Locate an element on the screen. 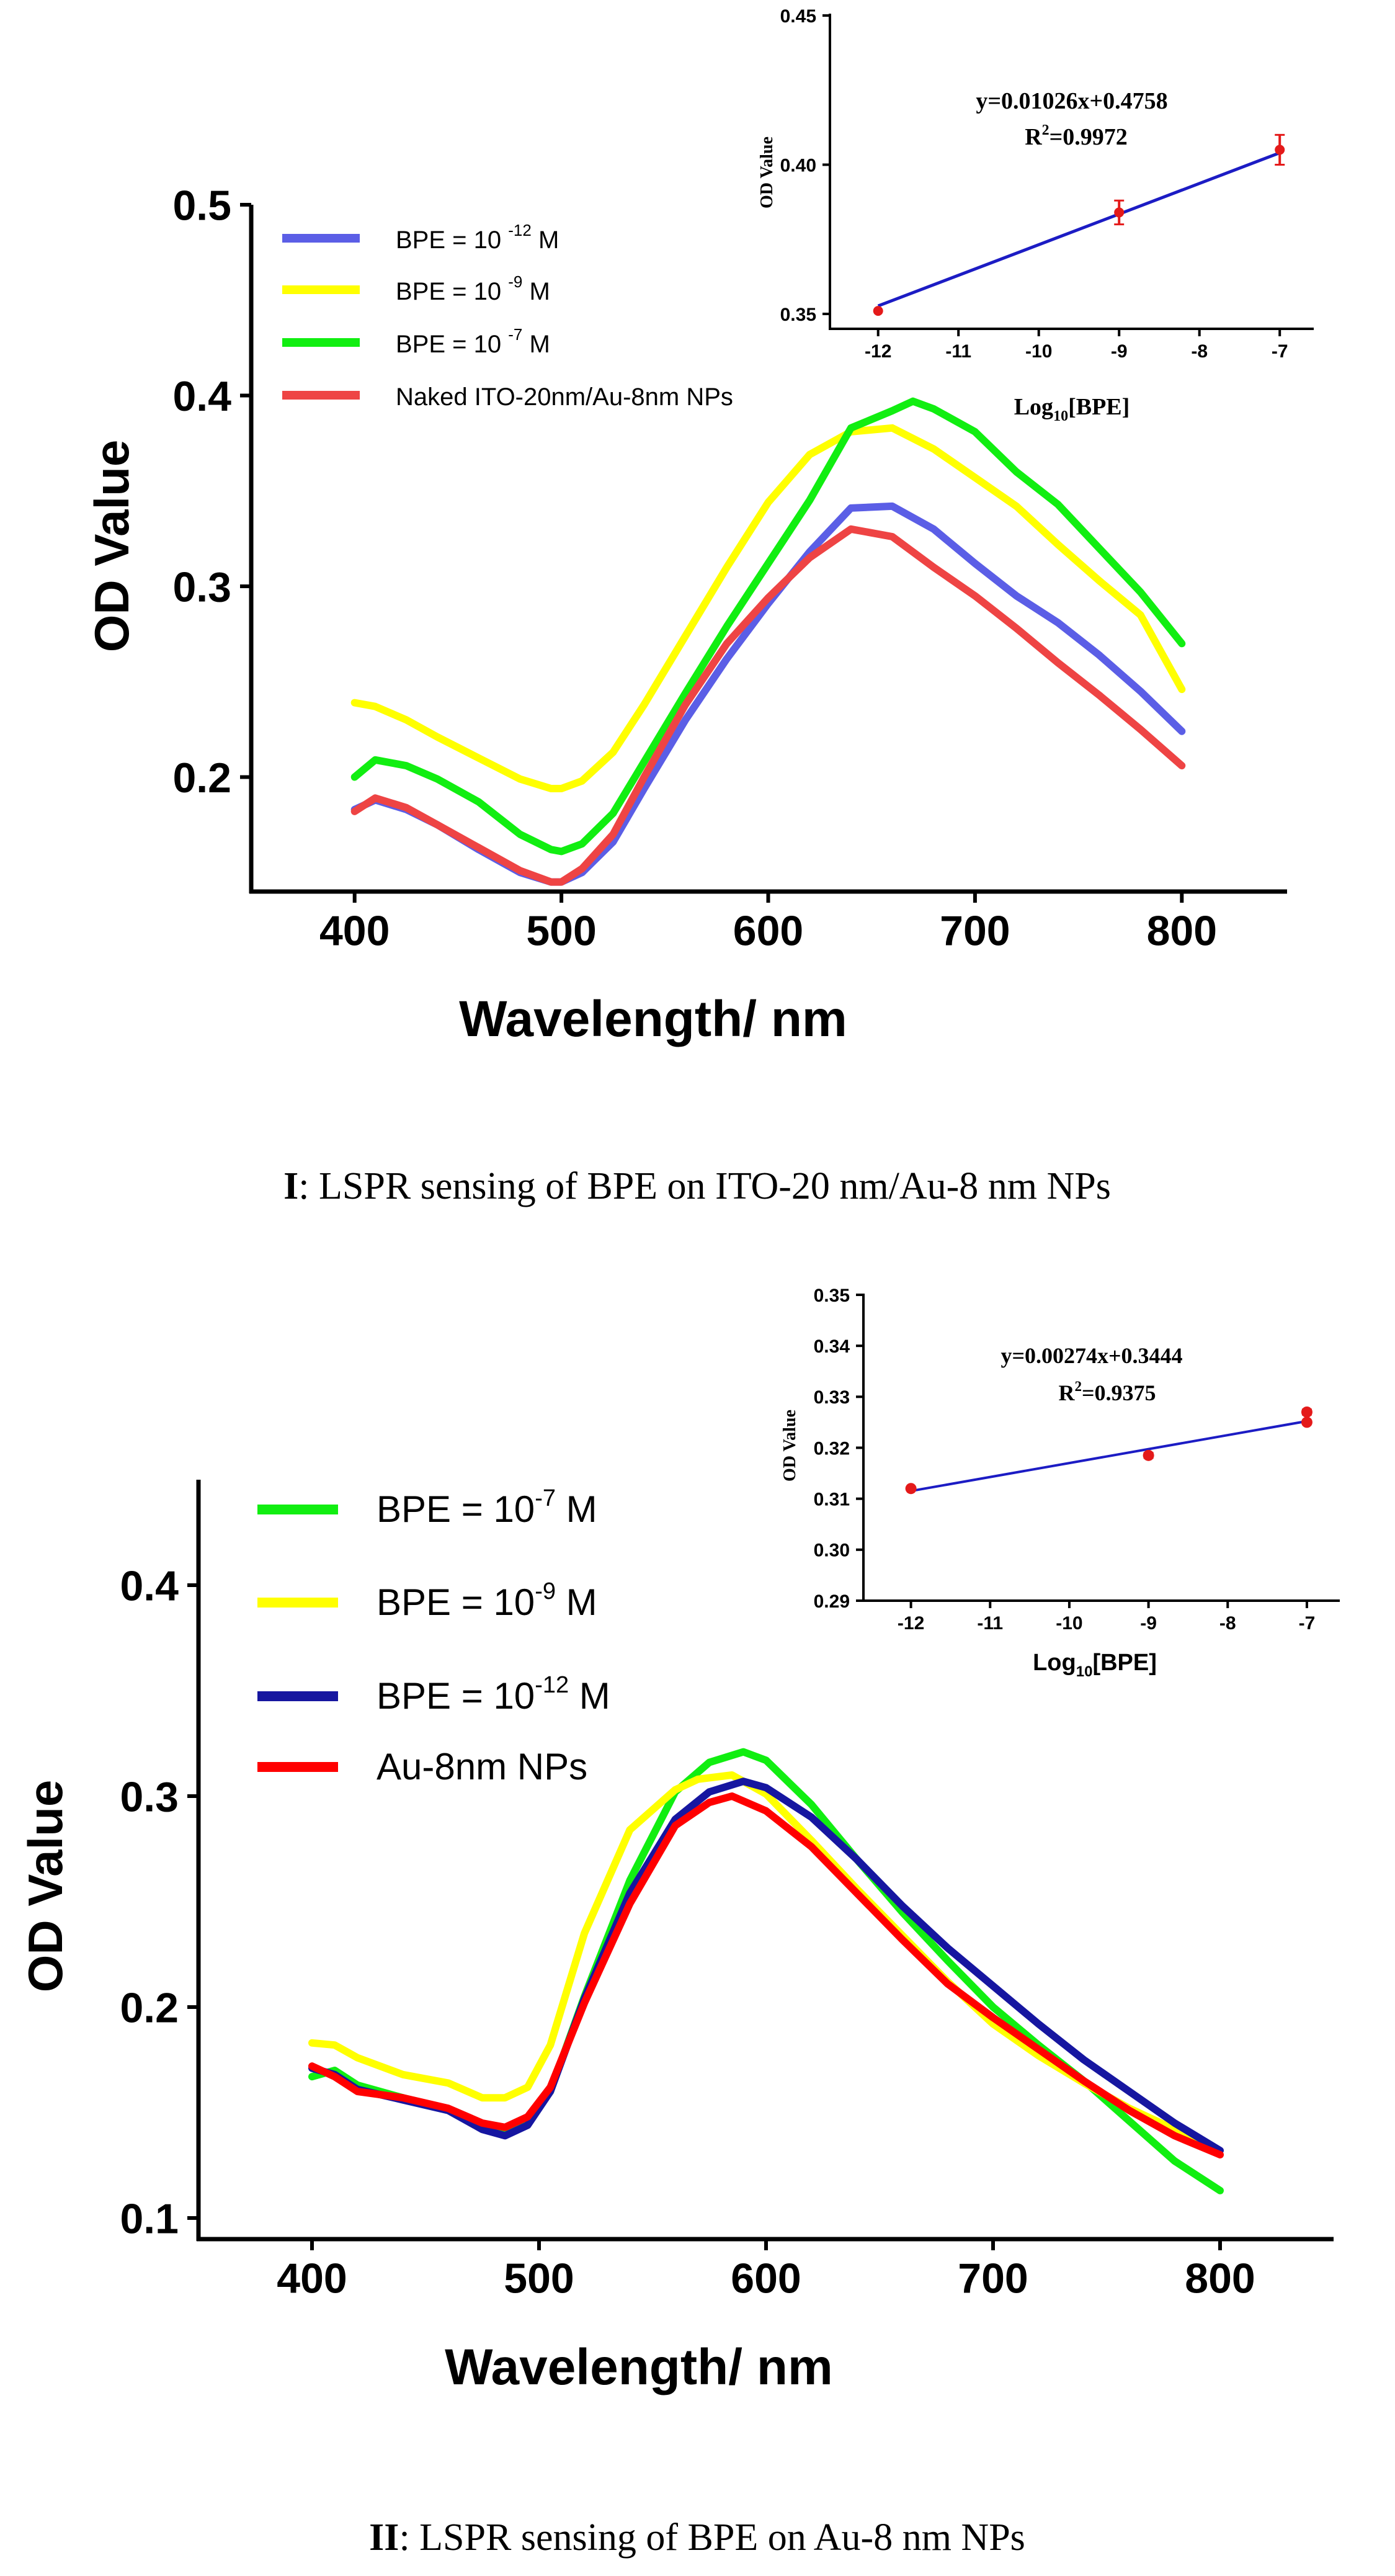 The height and width of the screenshot is (2576, 1395). panel2-x-axis-title: Wavelength/ nm is located at coordinates (639, 2367).